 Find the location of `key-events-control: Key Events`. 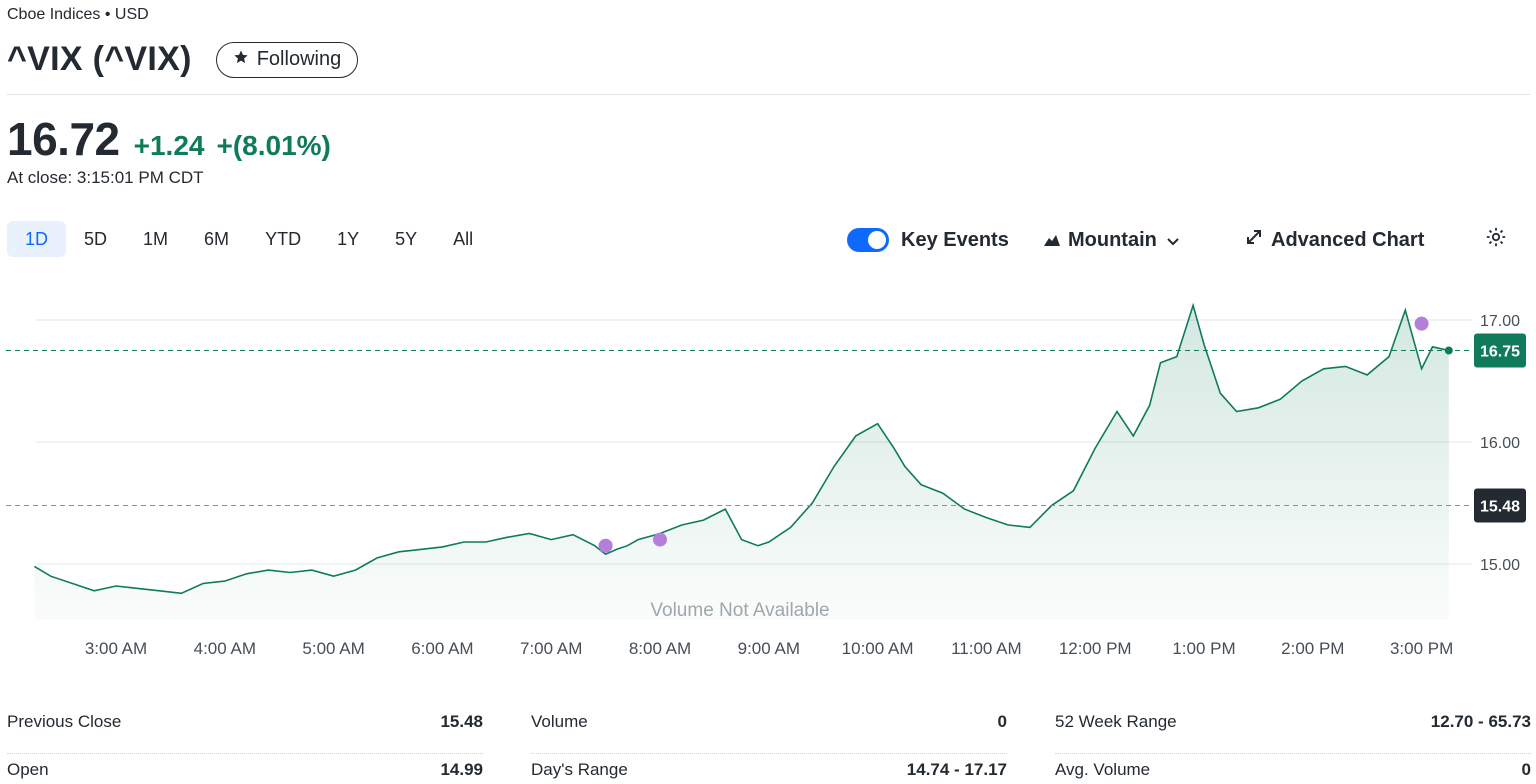

key-events-control: Key Events is located at coordinates (928, 240).